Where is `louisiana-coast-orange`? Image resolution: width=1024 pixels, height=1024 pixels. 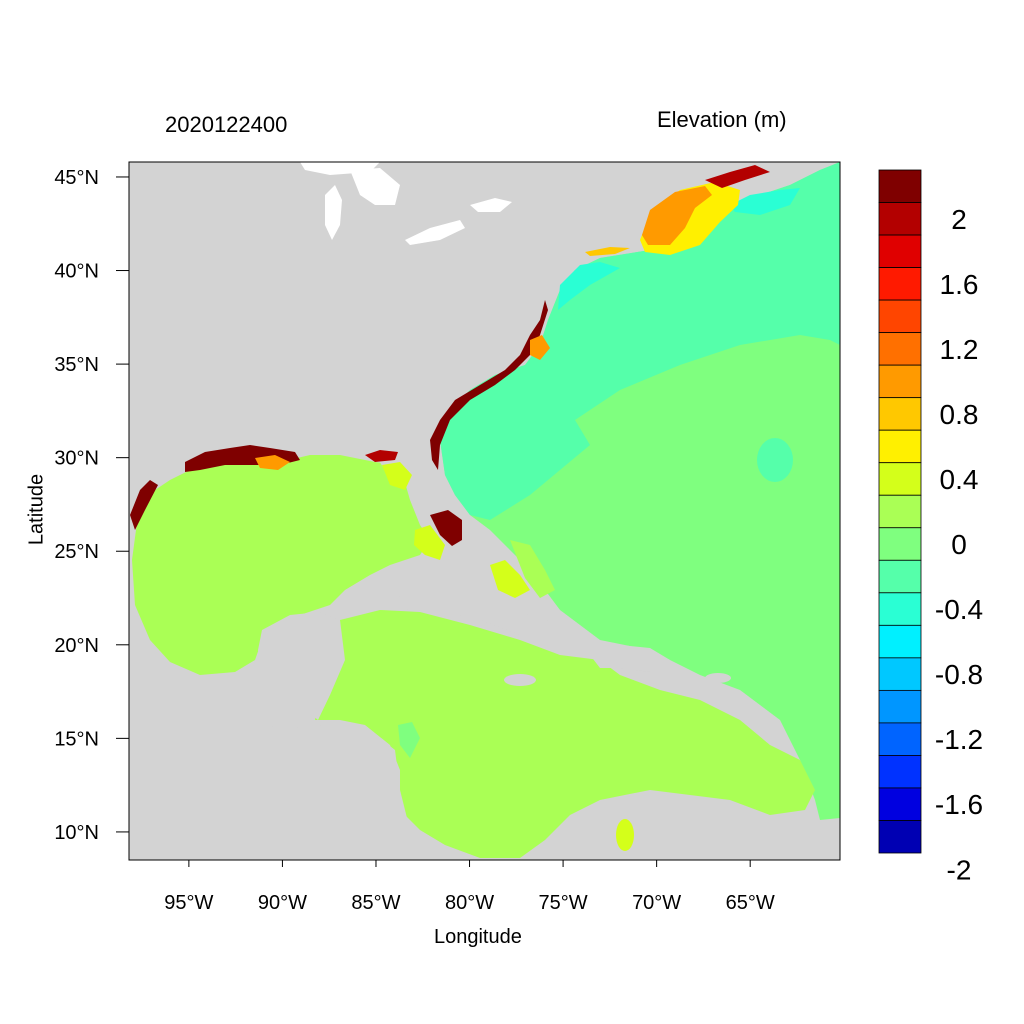 louisiana-coast-orange is located at coordinates (272, 462).